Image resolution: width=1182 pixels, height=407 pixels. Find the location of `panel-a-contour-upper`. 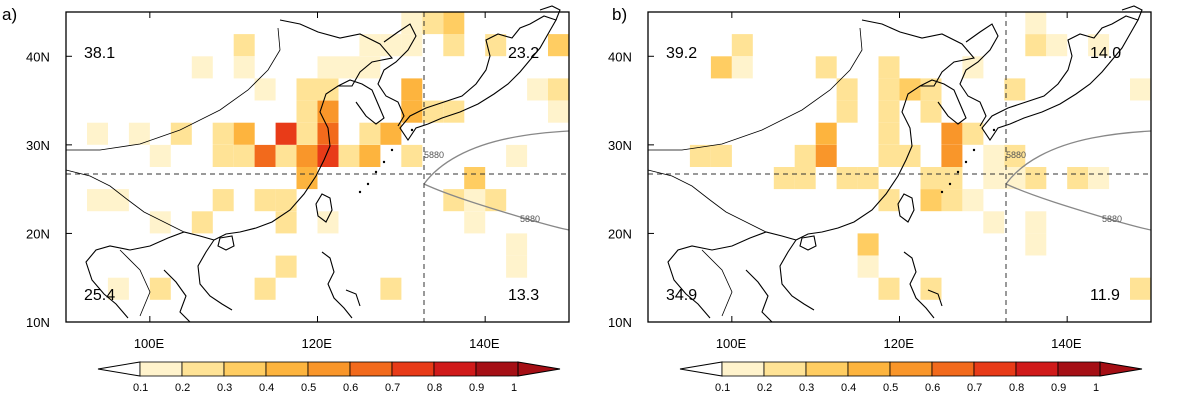

panel-a-contour-upper is located at coordinates (496, 157).